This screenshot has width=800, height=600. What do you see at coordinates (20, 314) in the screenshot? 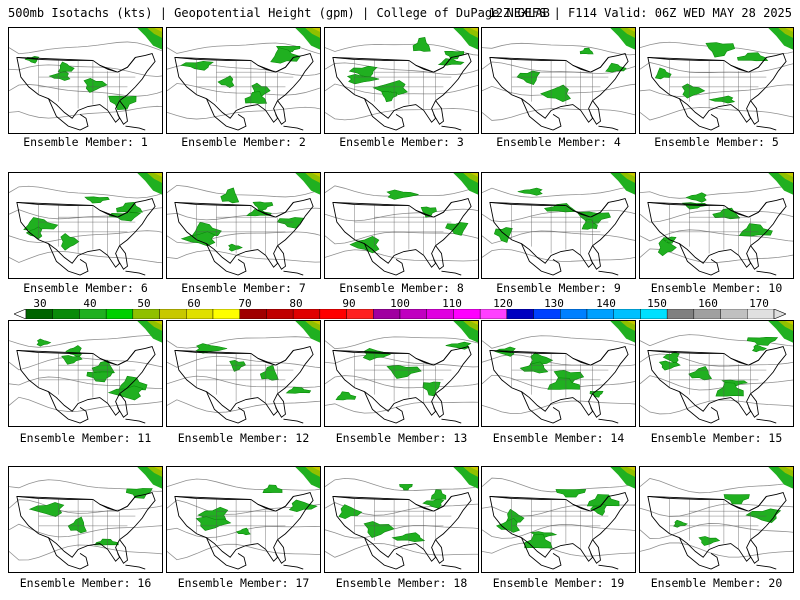
I see `scale-left-arrow` at bounding box center [20, 314].